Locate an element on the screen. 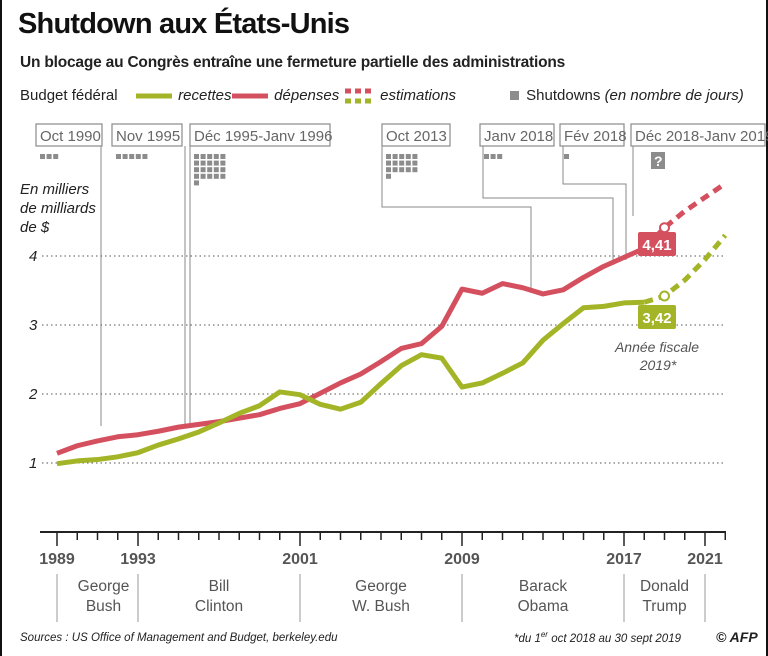  shutdown-callout: Janv 2018 is located at coordinates (517, 141).